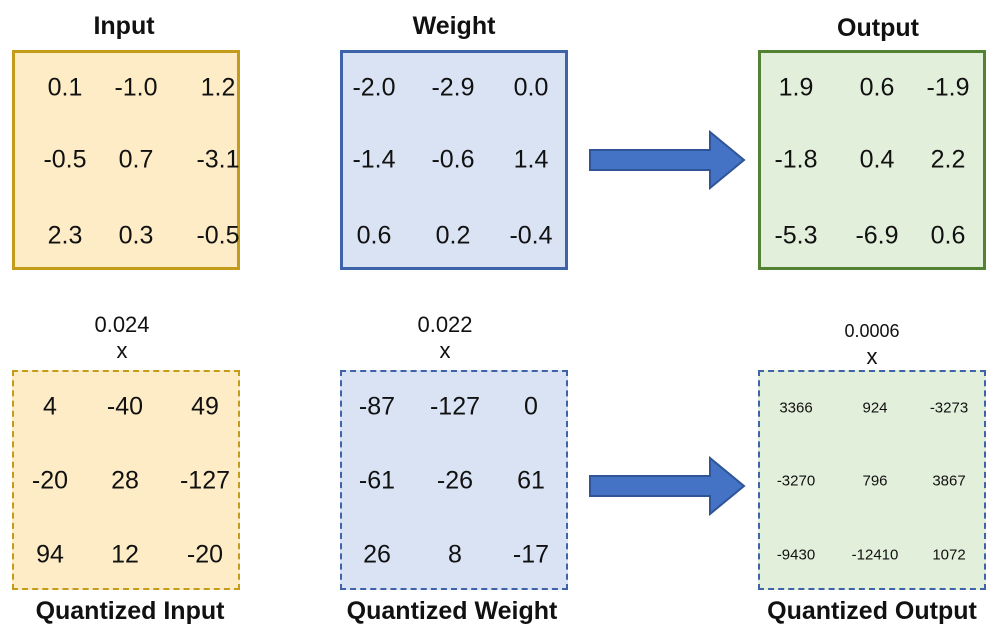  What do you see at coordinates (445, 350) in the screenshot?
I see `weight-scale-multiply: x` at bounding box center [445, 350].